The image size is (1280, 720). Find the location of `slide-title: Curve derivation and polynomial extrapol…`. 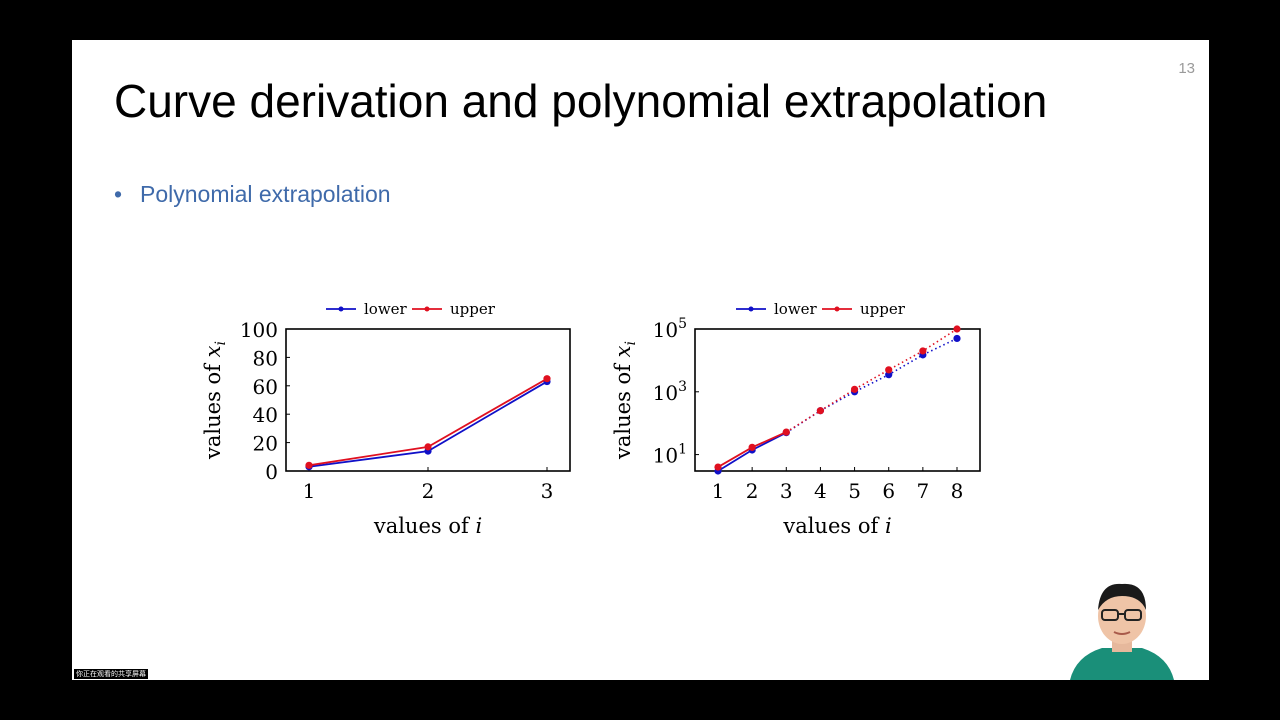

slide-title: Curve derivation and polynomial extrapol… is located at coordinates (581, 101).